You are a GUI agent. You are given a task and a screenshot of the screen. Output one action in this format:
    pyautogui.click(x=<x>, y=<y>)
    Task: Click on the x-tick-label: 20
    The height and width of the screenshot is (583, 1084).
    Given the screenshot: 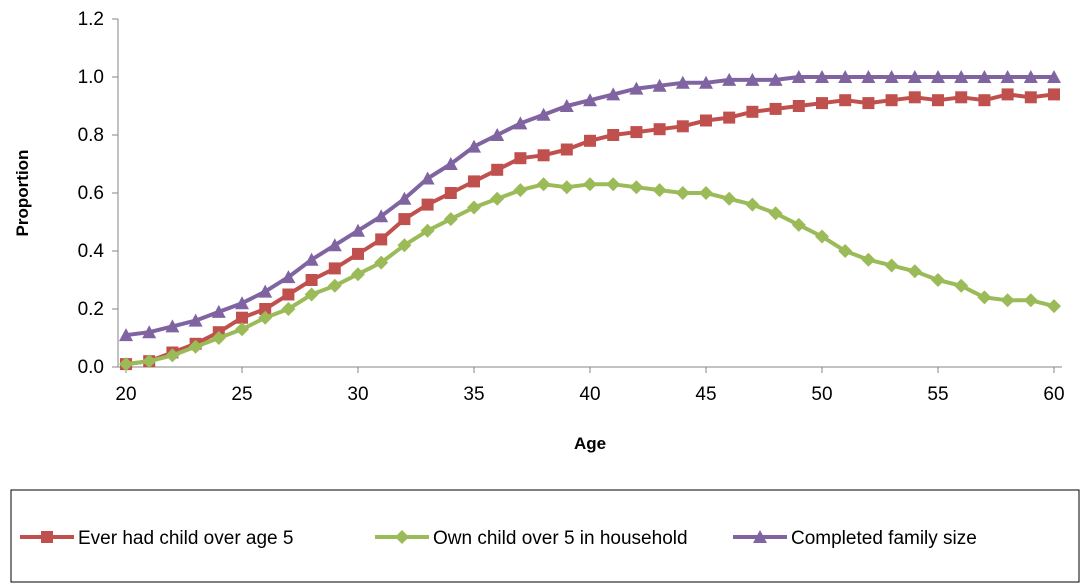 What is the action you would take?
    pyautogui.click(x=125, y=394)
    